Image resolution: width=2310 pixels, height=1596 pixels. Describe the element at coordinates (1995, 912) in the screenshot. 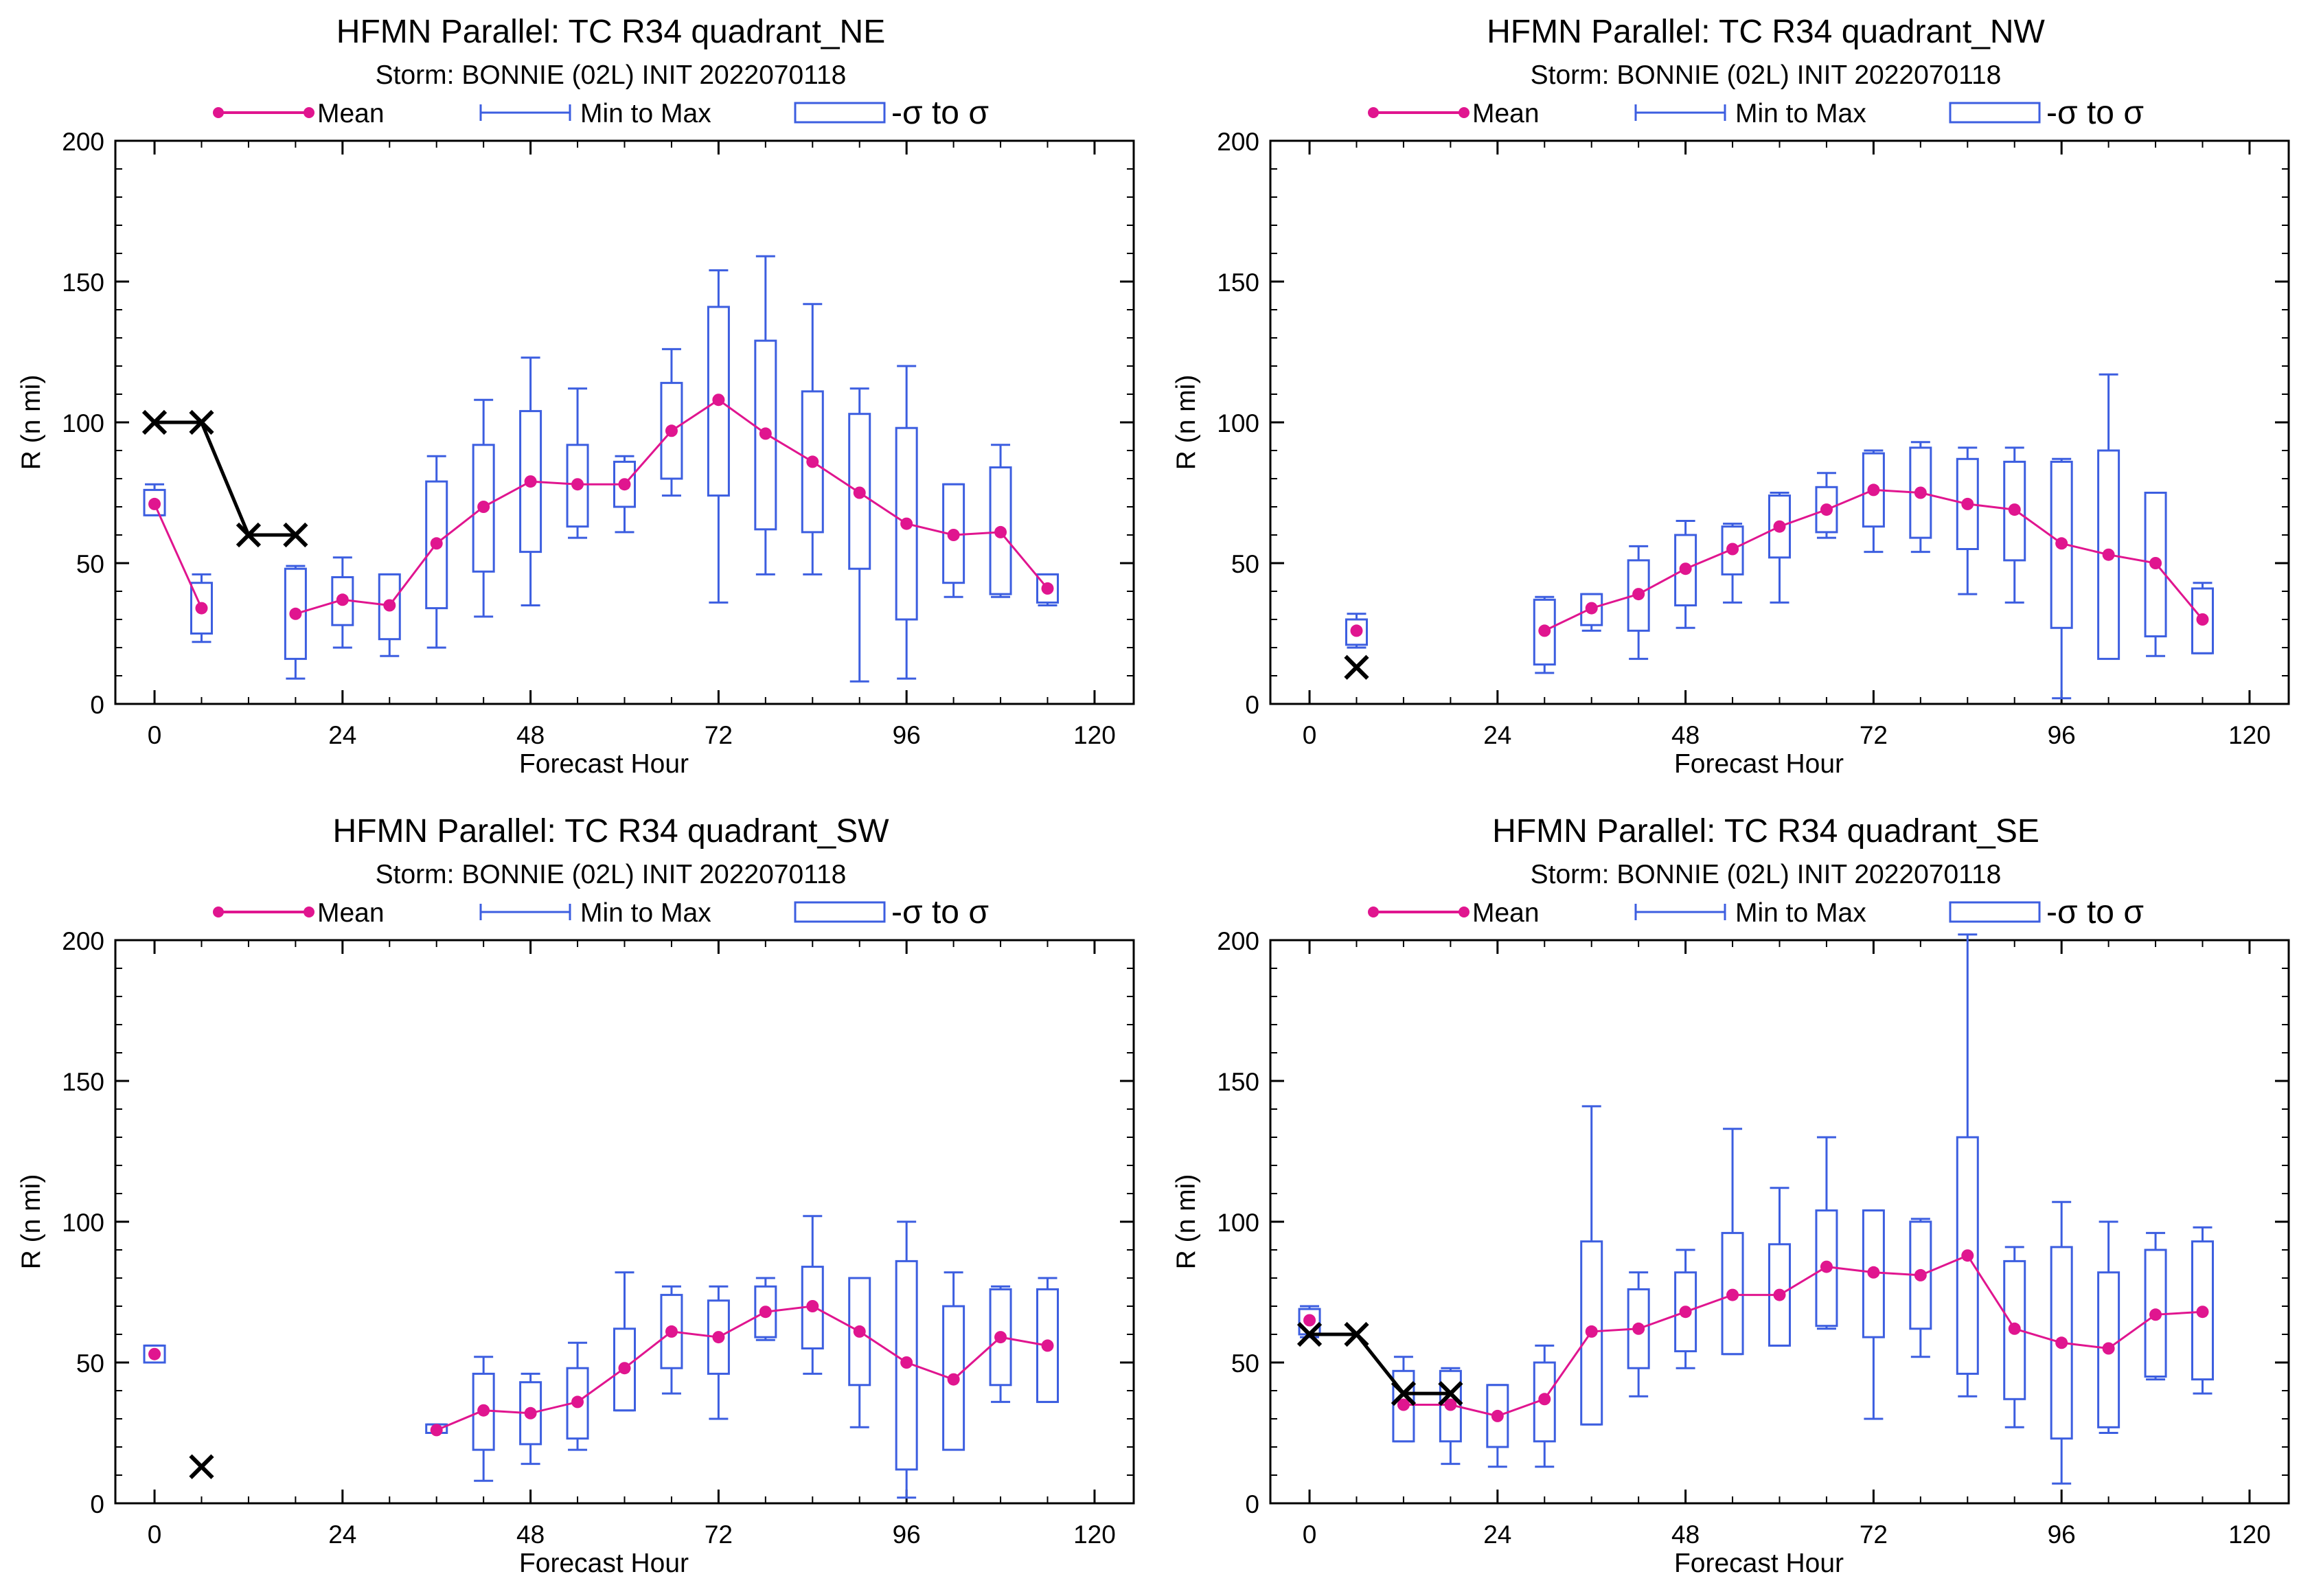

I see `legend-sigma-box` at that location.